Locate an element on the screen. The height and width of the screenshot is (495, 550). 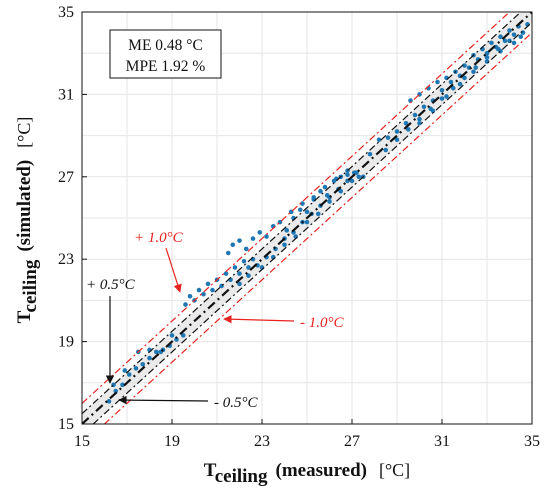
stat-mpe: MPE 1.92 % is located at coordinates (166, 66).